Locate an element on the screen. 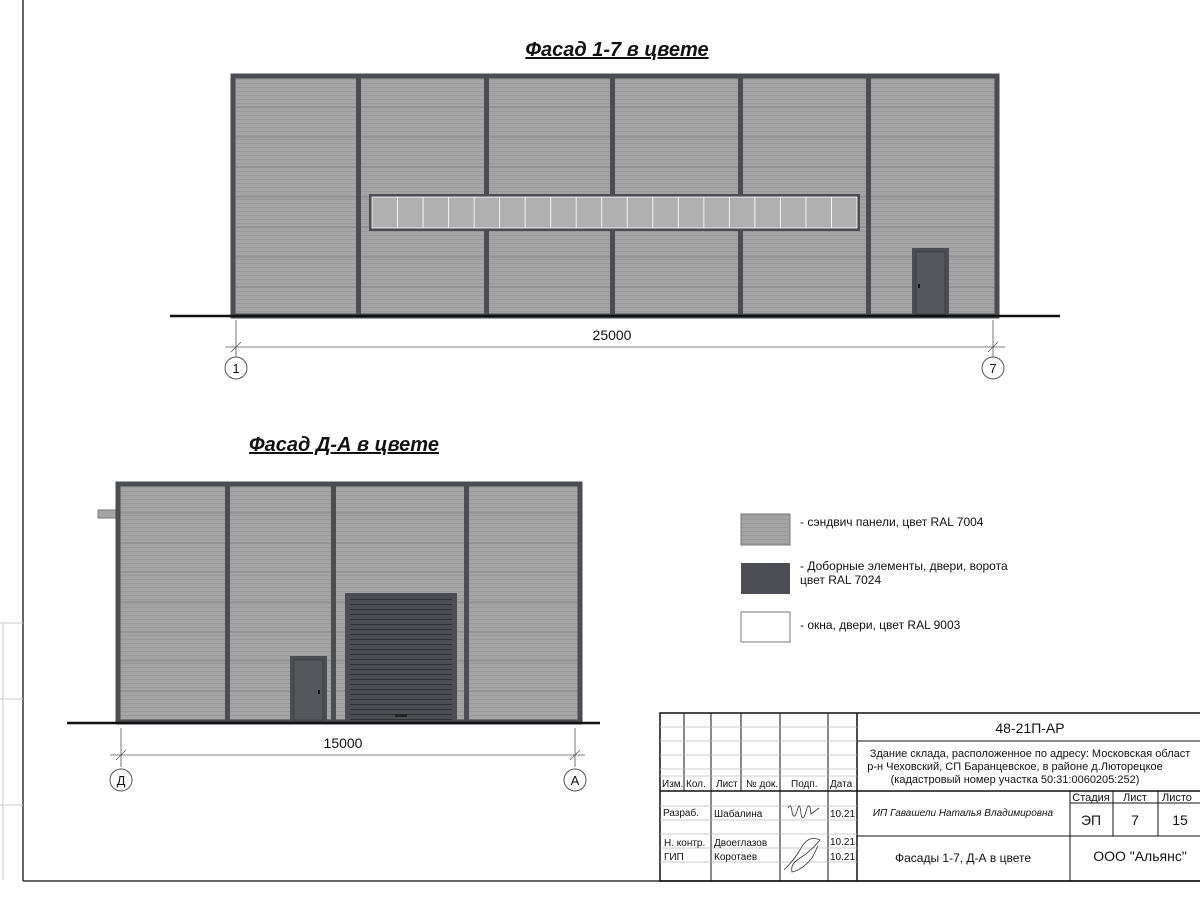 Image resolution: width=1200 pixels, height=900 pixels. stage-label: Стадия is located at coordinates (1091, 798).